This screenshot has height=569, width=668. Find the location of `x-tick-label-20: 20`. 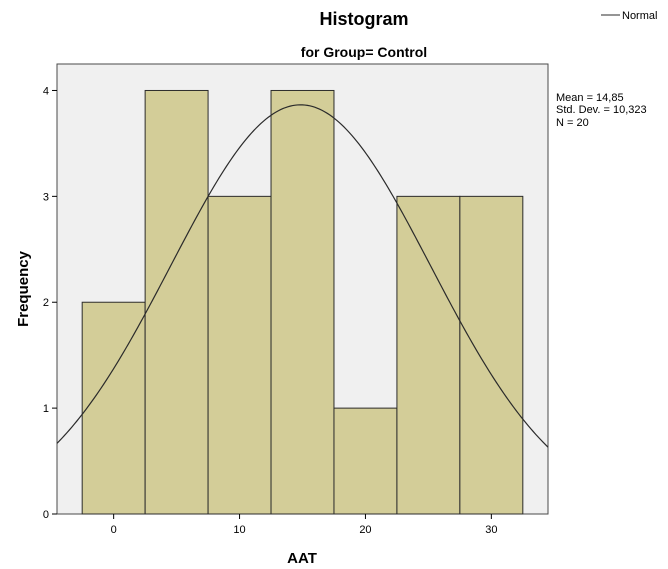

x-tick-label-20: 20 is located at coordinates (365, 530).